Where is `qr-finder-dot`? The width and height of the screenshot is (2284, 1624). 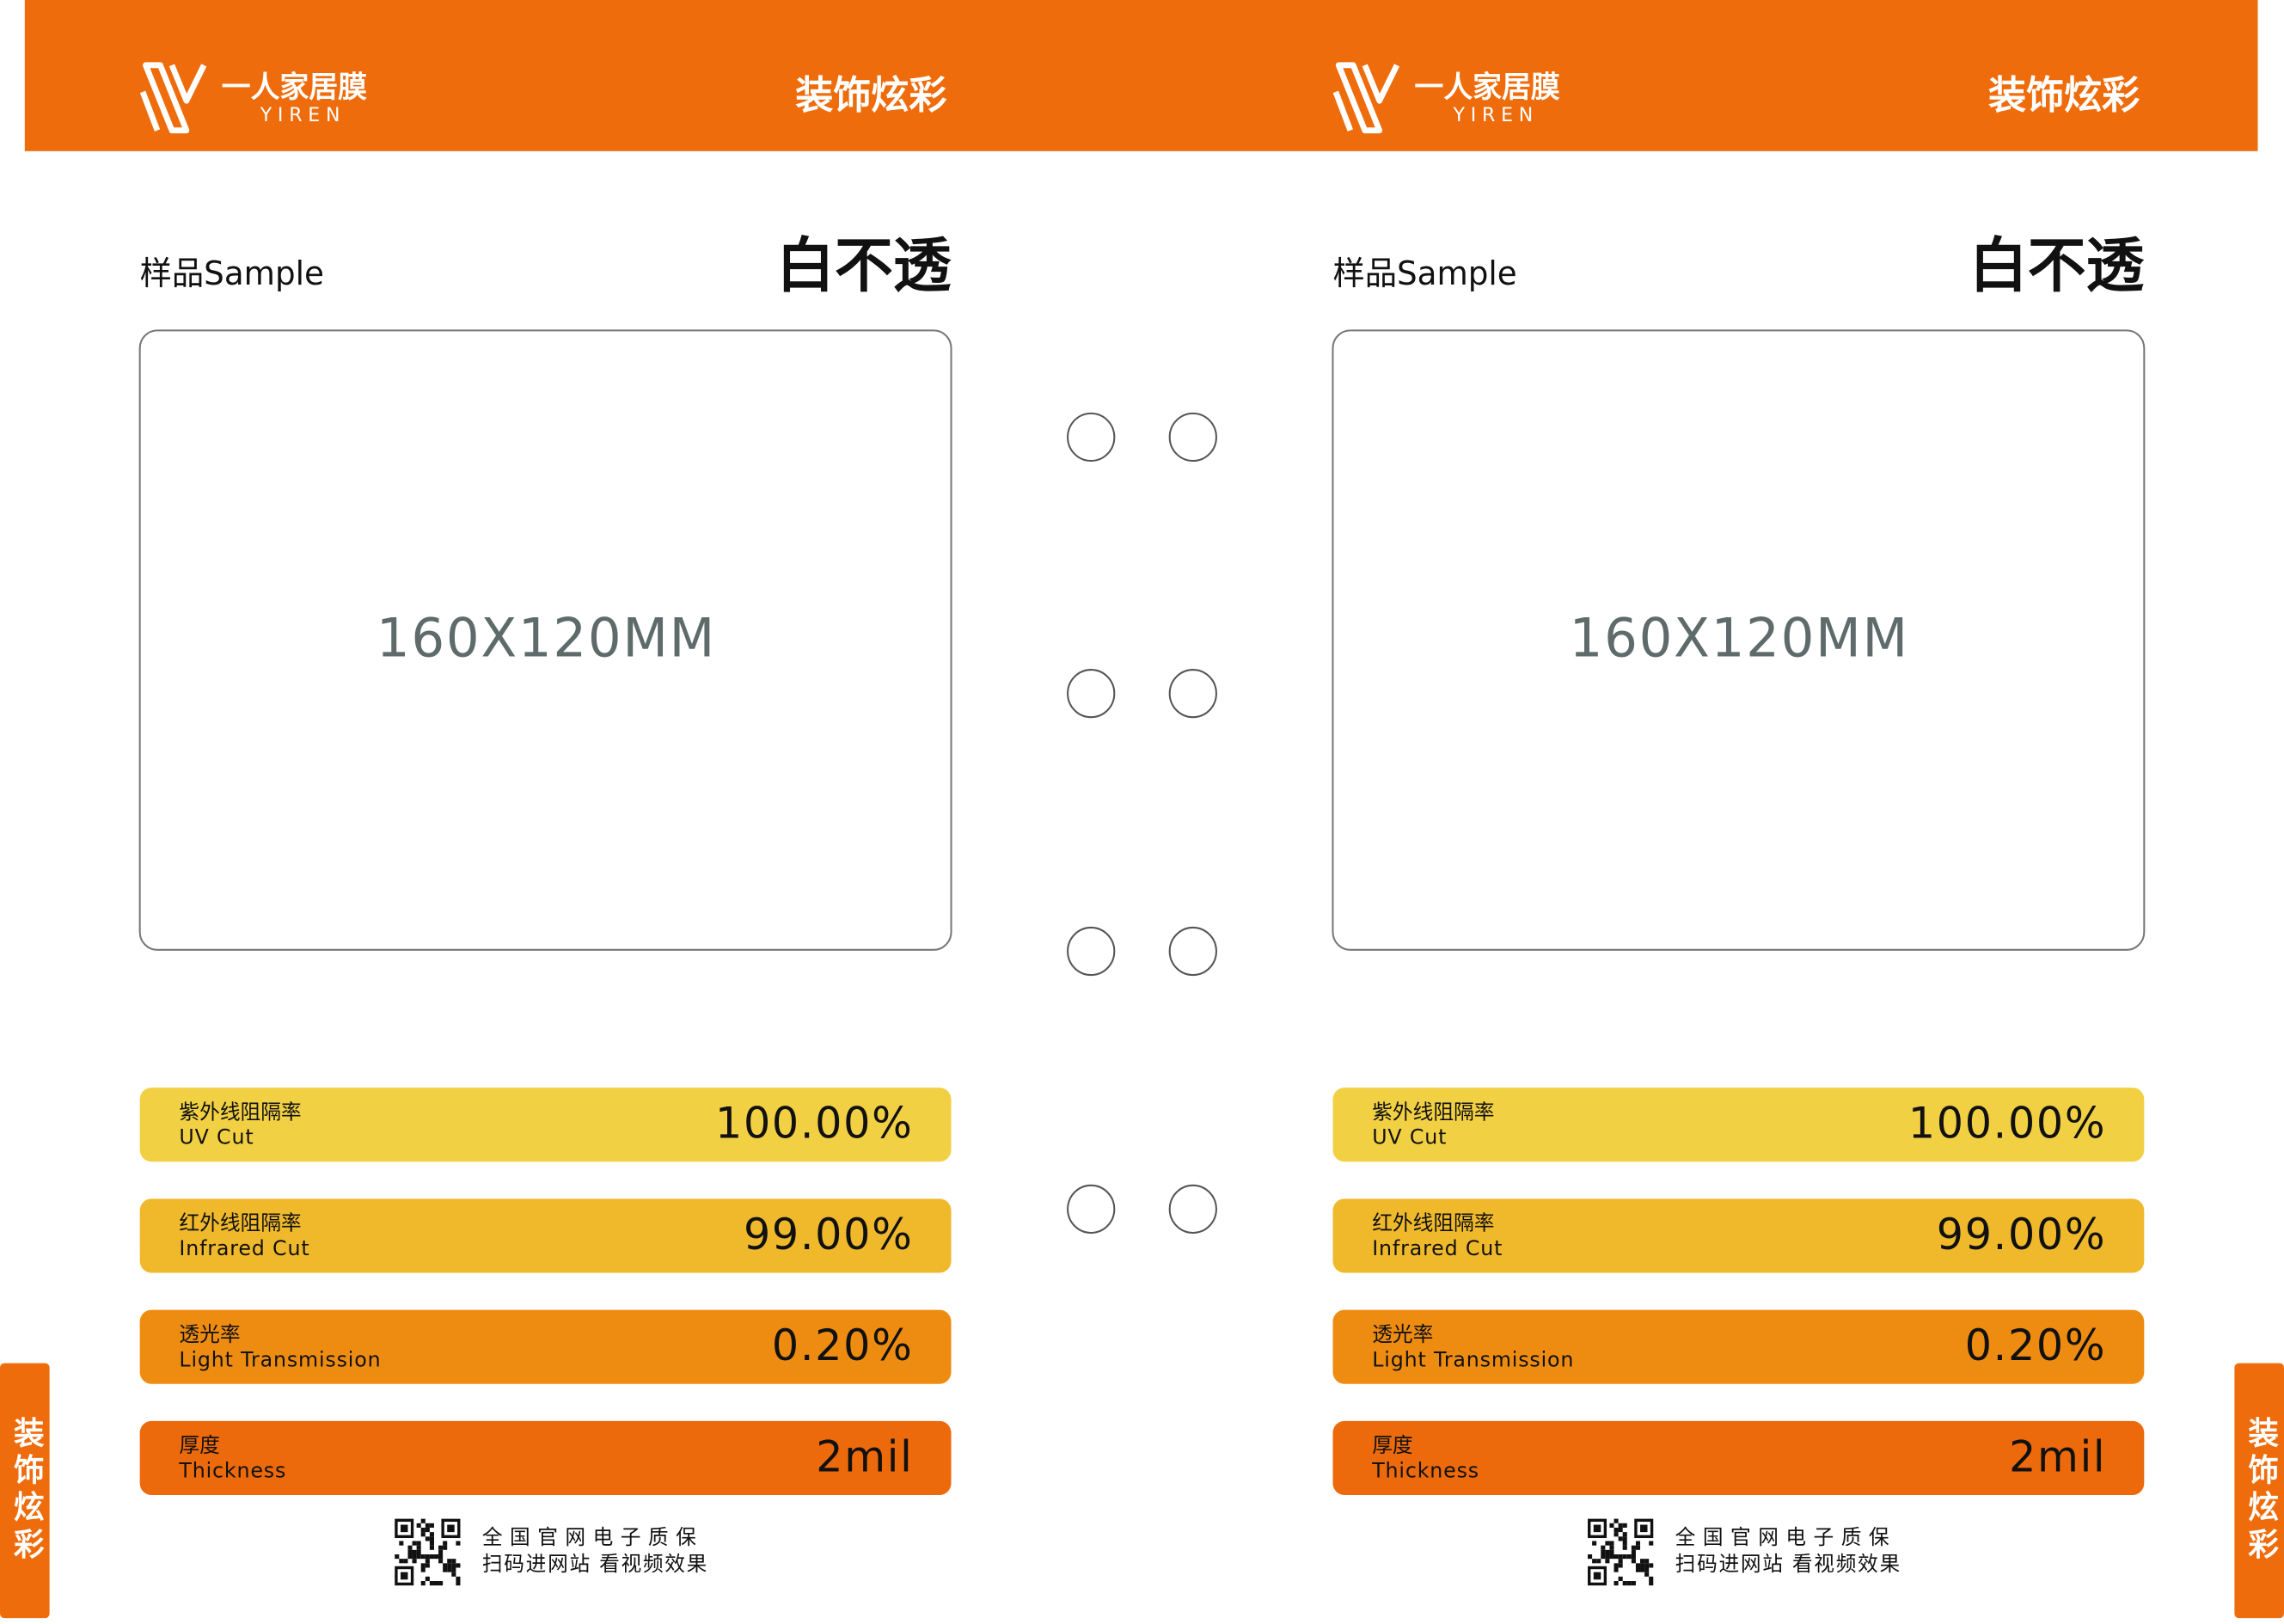
qr-finder-dot is located at coordinates (404, 1576).